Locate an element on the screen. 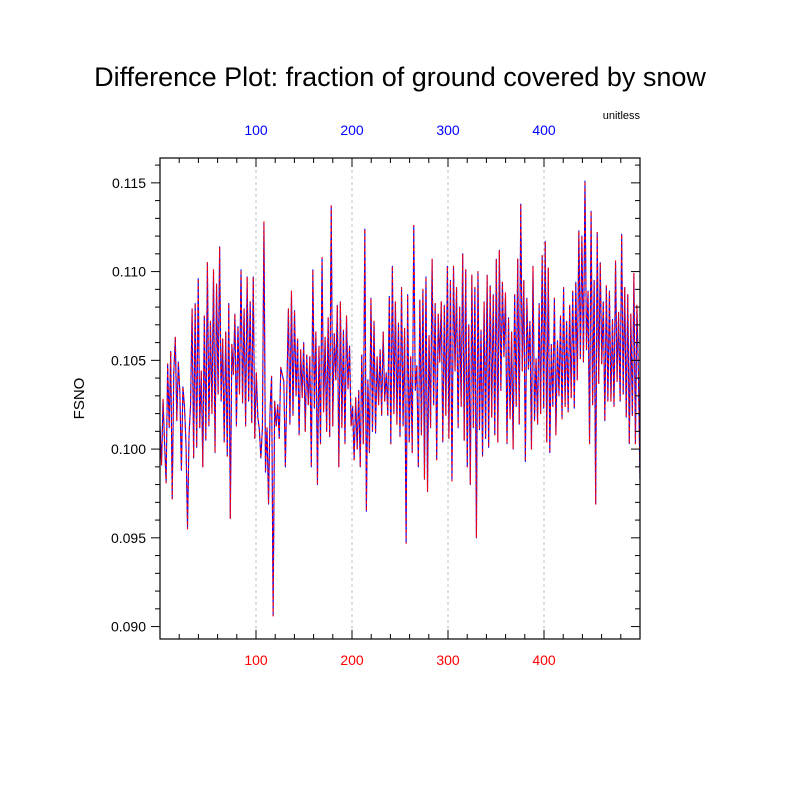  x-tick-label-bottom: 400 is located at coordinates (544, 660).